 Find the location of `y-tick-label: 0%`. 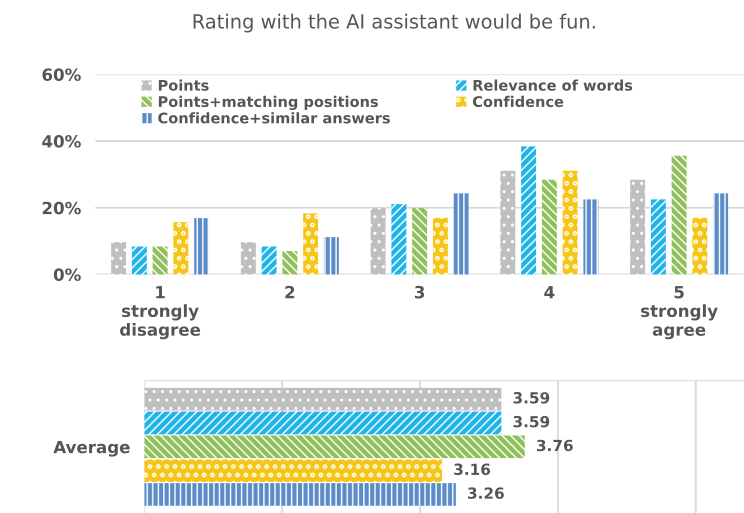

y-tick-label: 0% is located at coordinates (67, 275).